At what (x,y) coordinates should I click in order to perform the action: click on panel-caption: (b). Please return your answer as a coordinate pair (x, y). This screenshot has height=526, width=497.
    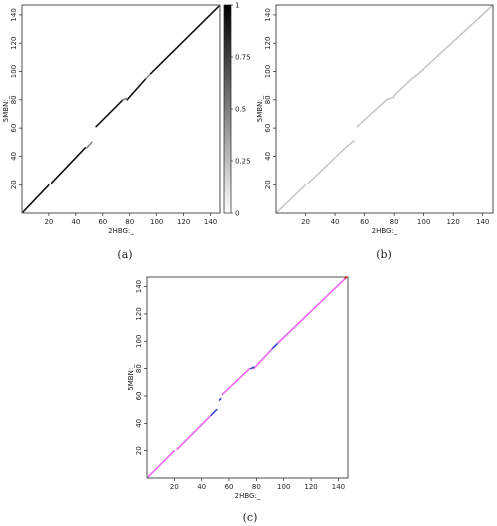
    Looking at the image, I should click on (384, 254).